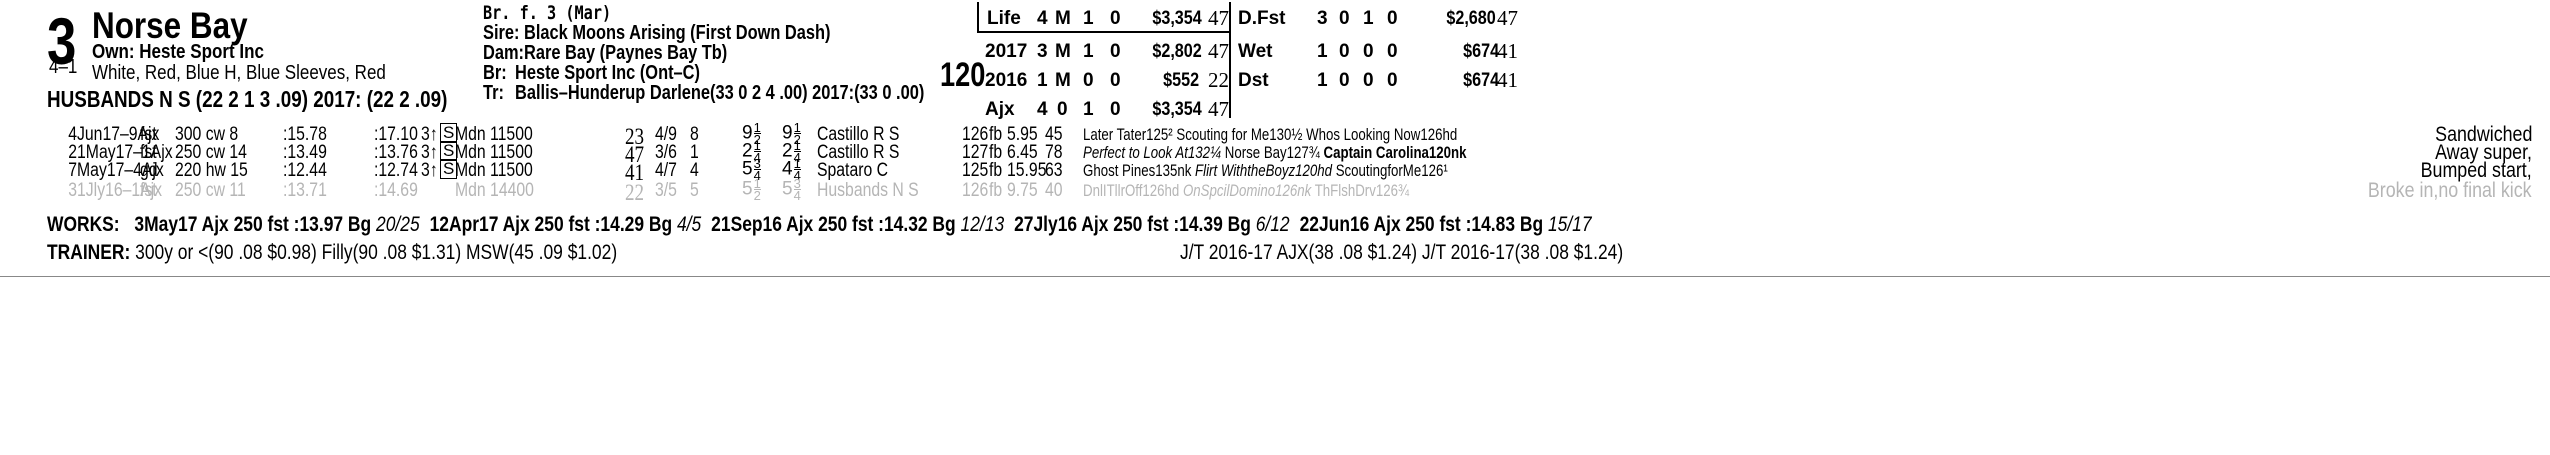  Describe the element at coordinates (2450, 190) in the screenshot. I see `race-remark: Broke in,no final kick` at that location.